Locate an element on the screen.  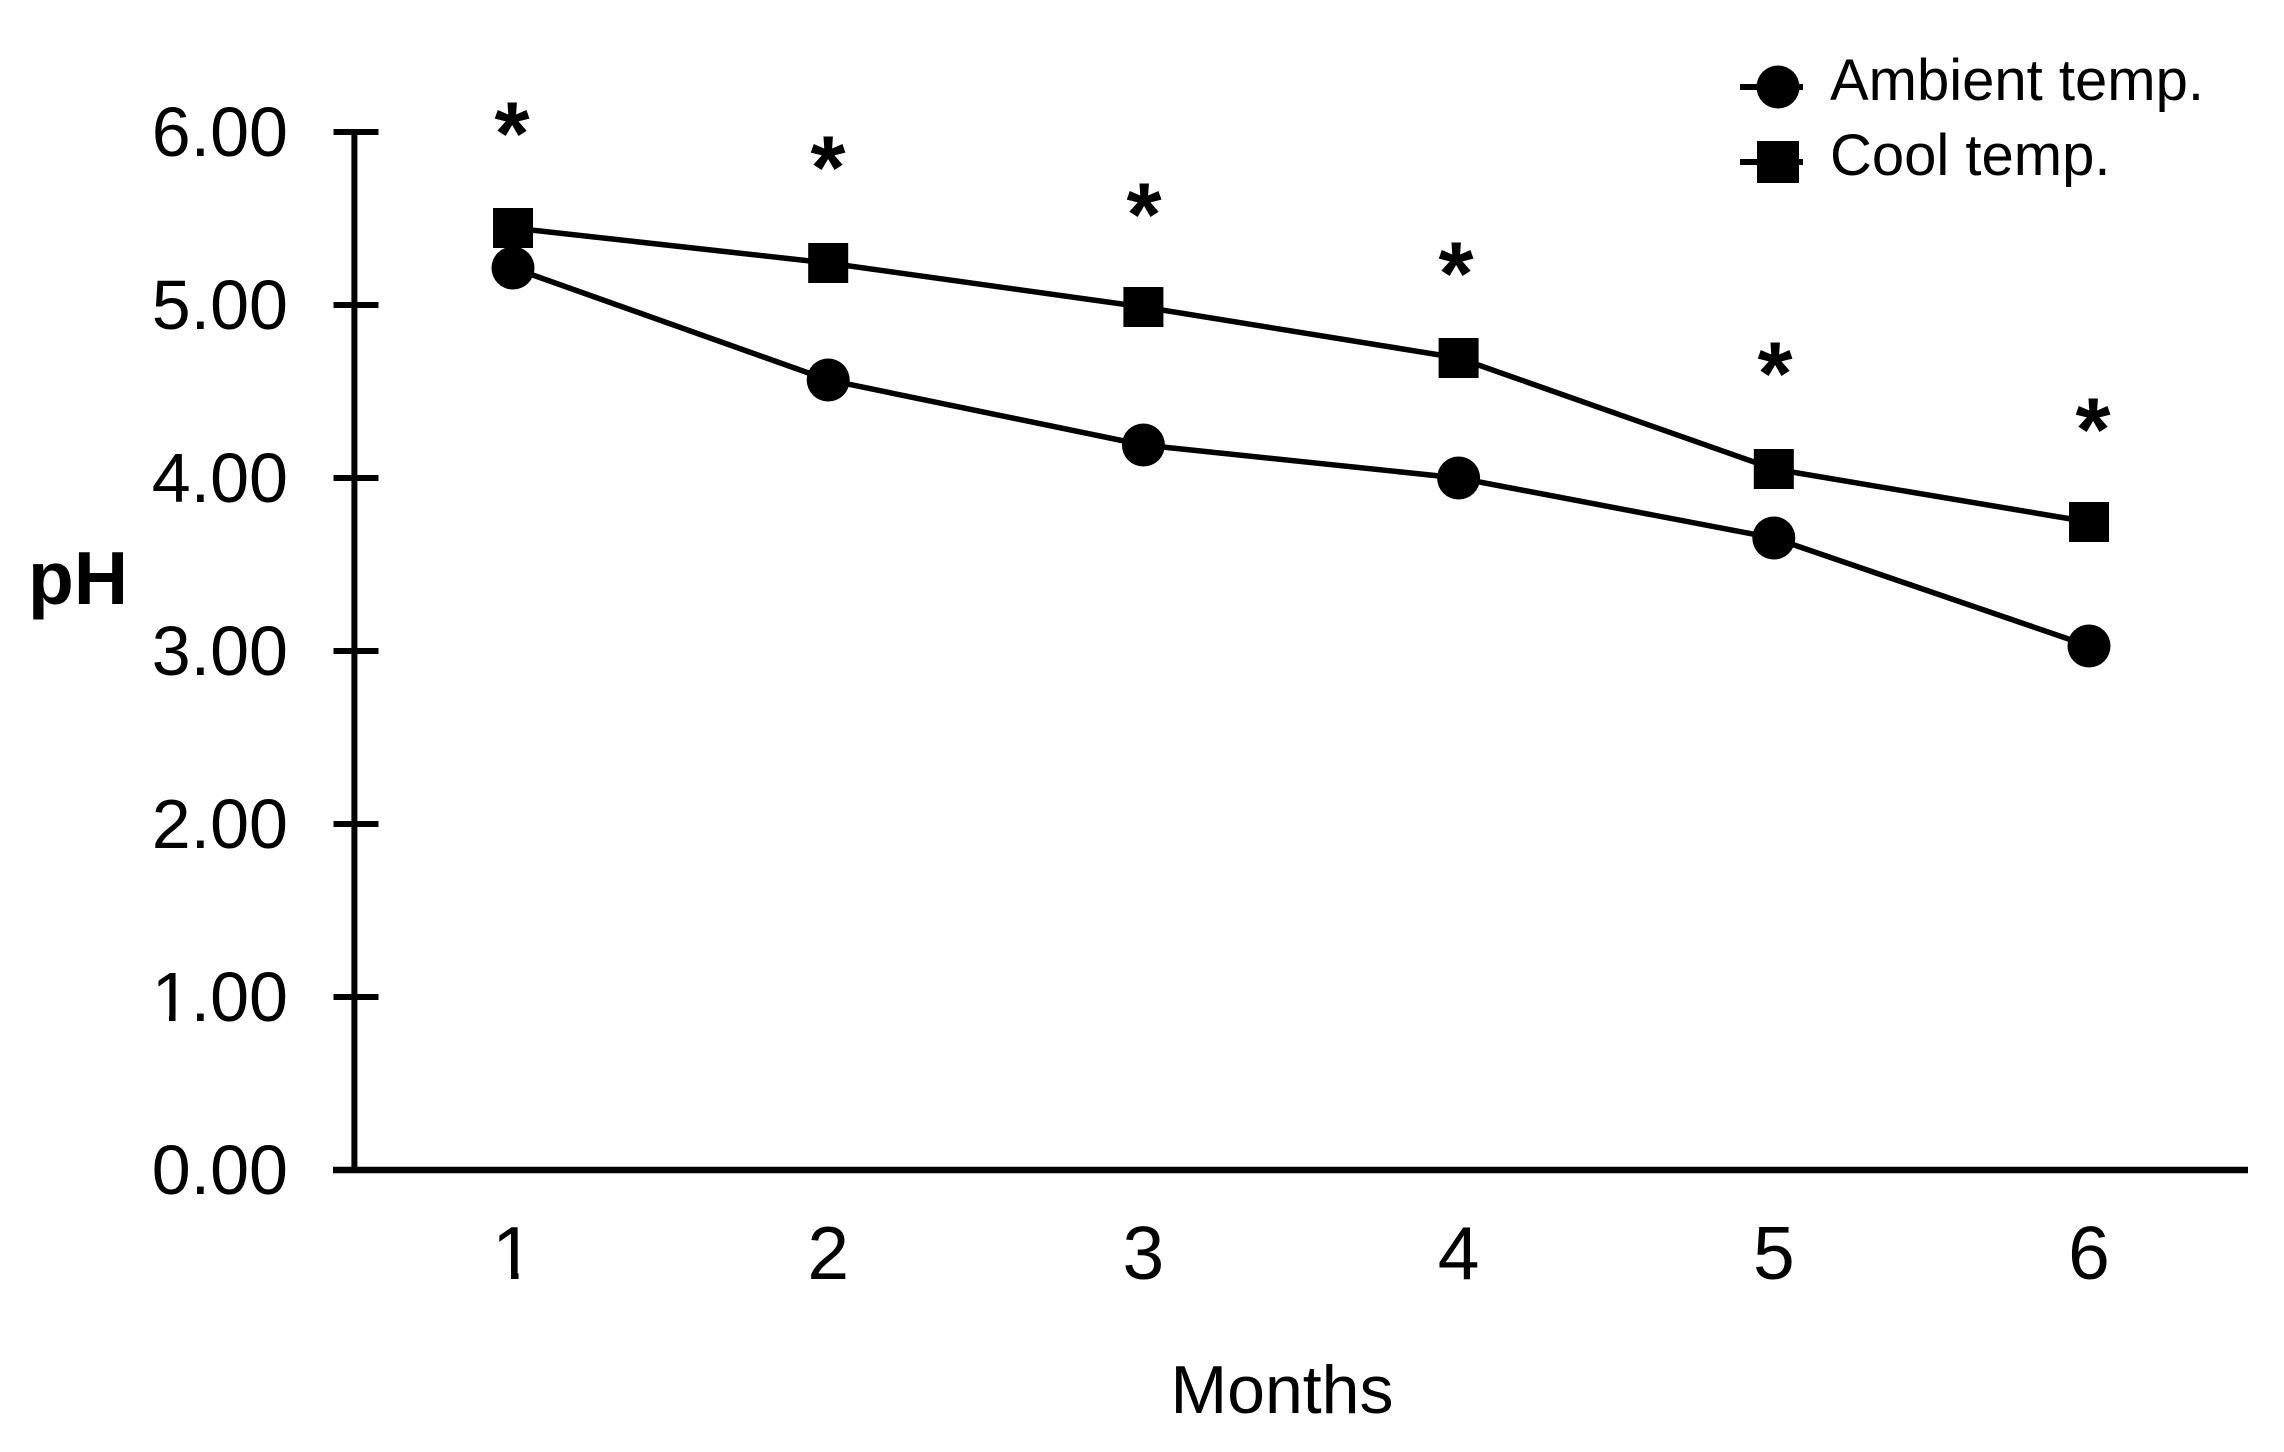
svg-text: 3.00 is located at coordinates (220, 651).